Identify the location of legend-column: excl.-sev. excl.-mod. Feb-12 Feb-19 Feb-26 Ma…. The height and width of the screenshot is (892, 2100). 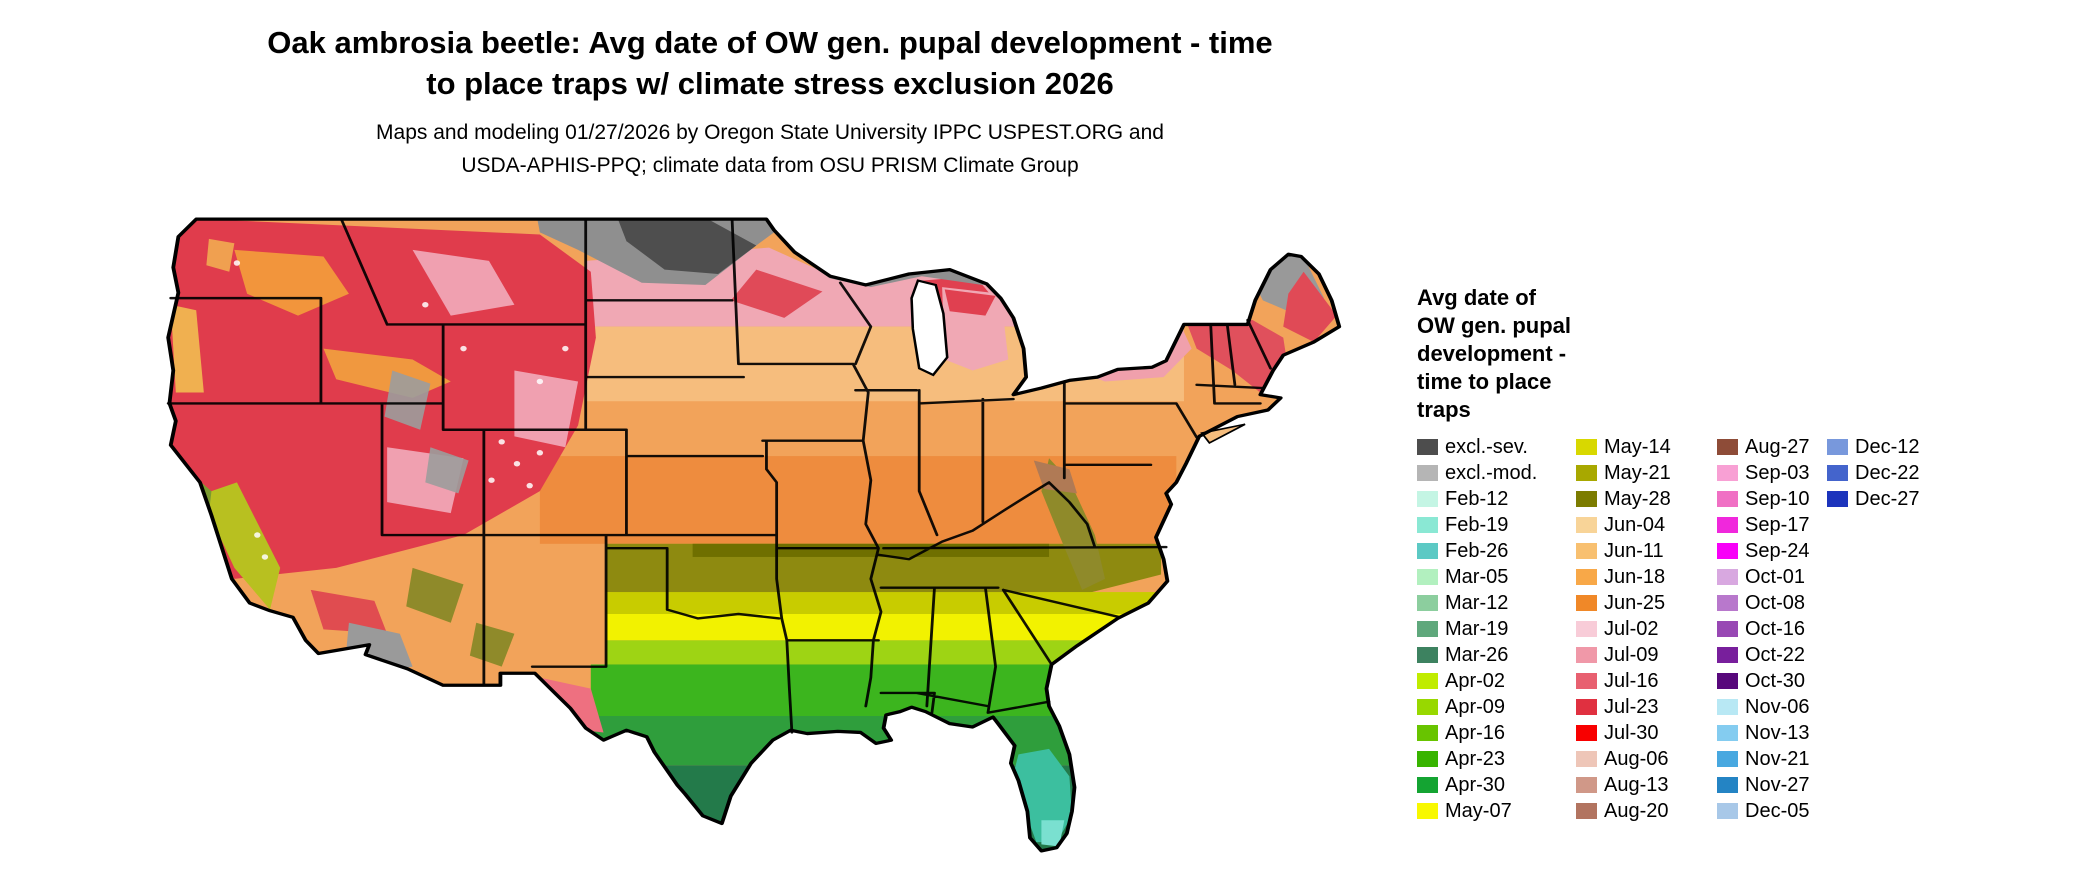
(1496, 629).